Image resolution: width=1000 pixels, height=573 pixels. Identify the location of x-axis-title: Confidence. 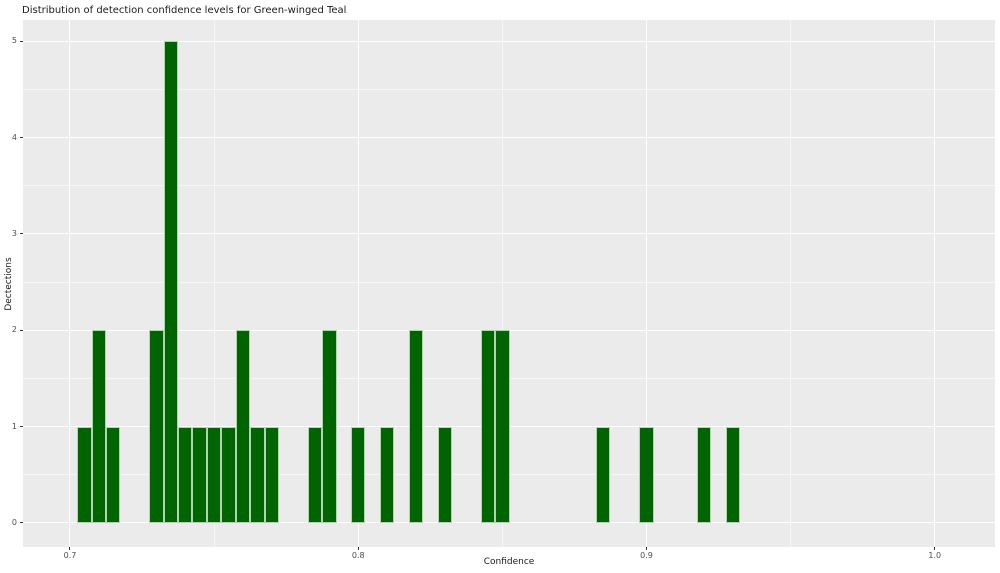
(509, 562).